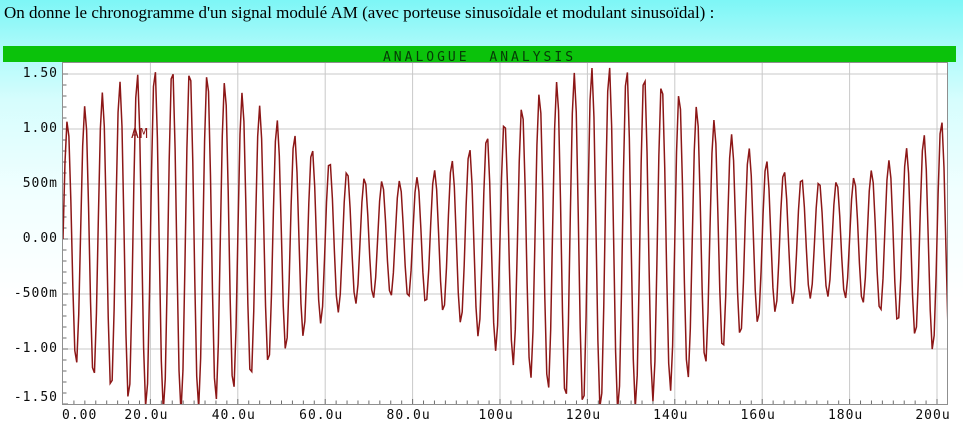 This screenshot has width=963, height=432. What do you see at coordinates (140, 134) in the screenshot?
I see `trace-label-am: AM` at bounding box center [140, 134].